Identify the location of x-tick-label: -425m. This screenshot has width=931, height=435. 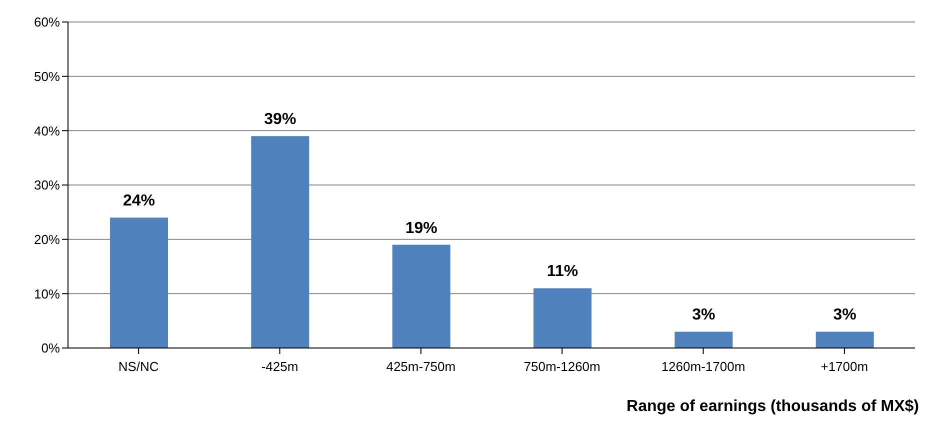
(279, 366).